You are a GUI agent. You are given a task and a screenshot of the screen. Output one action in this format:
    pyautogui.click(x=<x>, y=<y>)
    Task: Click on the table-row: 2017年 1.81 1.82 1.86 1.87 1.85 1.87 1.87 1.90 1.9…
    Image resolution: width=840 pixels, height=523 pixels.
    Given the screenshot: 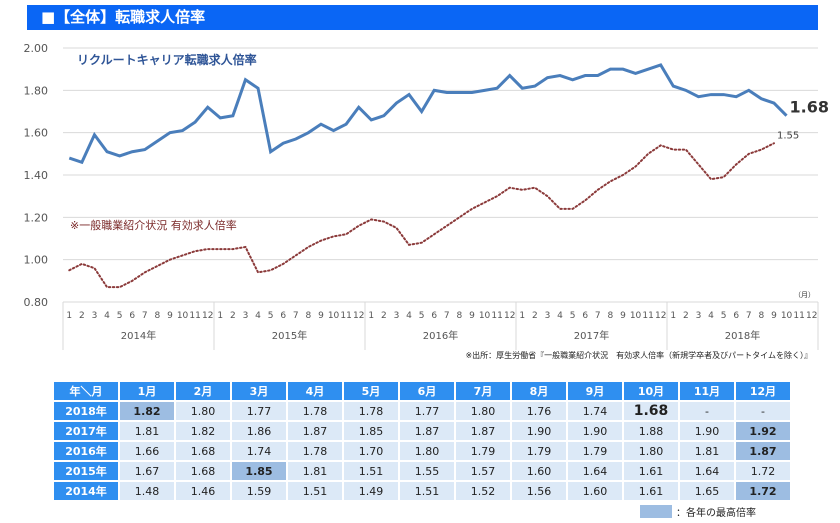 What is the action you would take?
    pyautogui.click(x=422, y=431)
    